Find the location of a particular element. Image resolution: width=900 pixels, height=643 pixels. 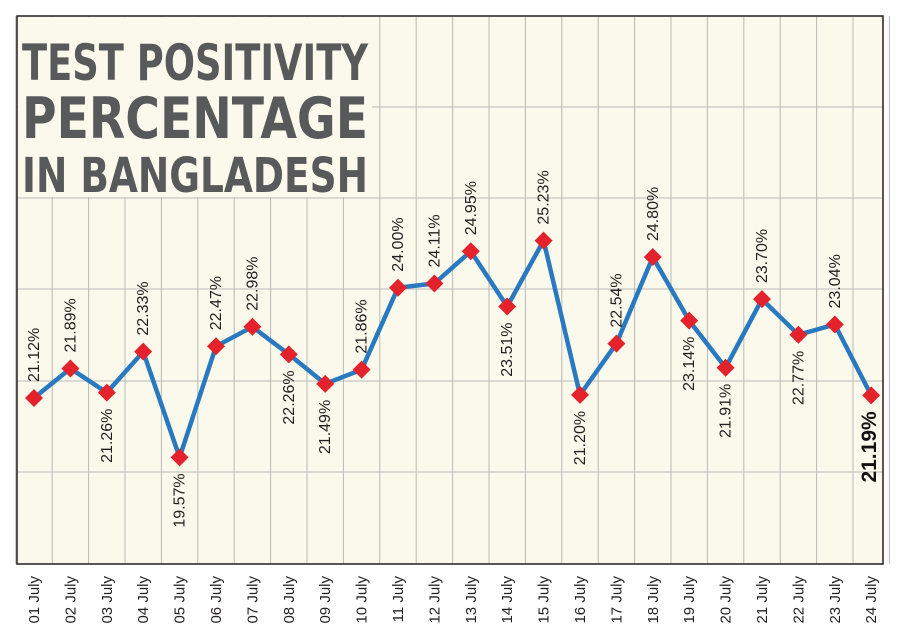

title-line-3: IN BANGLADESH is located at coordinates (195, 176).